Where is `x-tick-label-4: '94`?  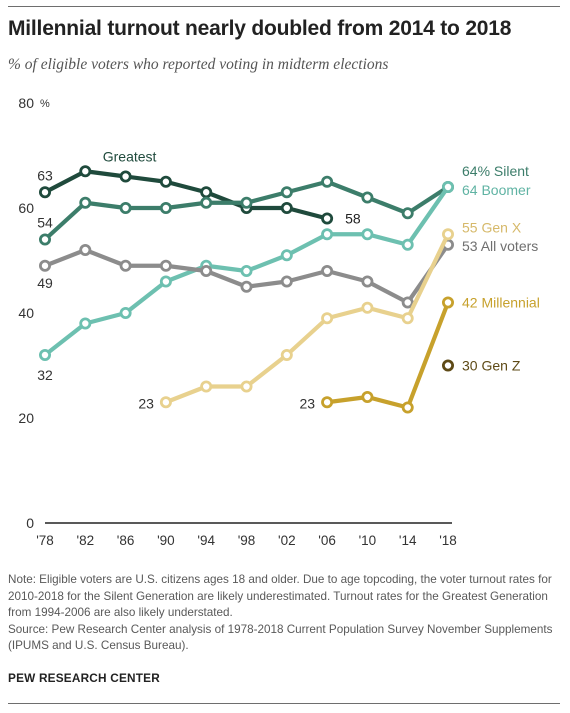 x-tick-label-4: '94 is located at coordinates (206, 540).